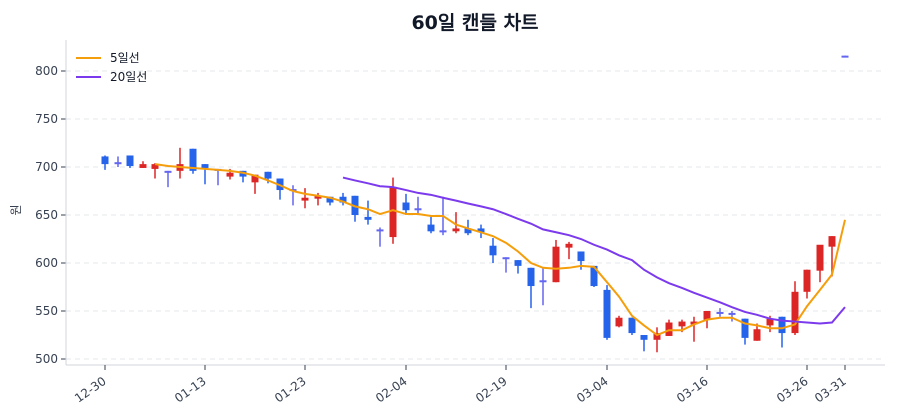 This screenshot has height=420, width=900. I want to click on x-tick-label: 03-16, so click(692, 389).